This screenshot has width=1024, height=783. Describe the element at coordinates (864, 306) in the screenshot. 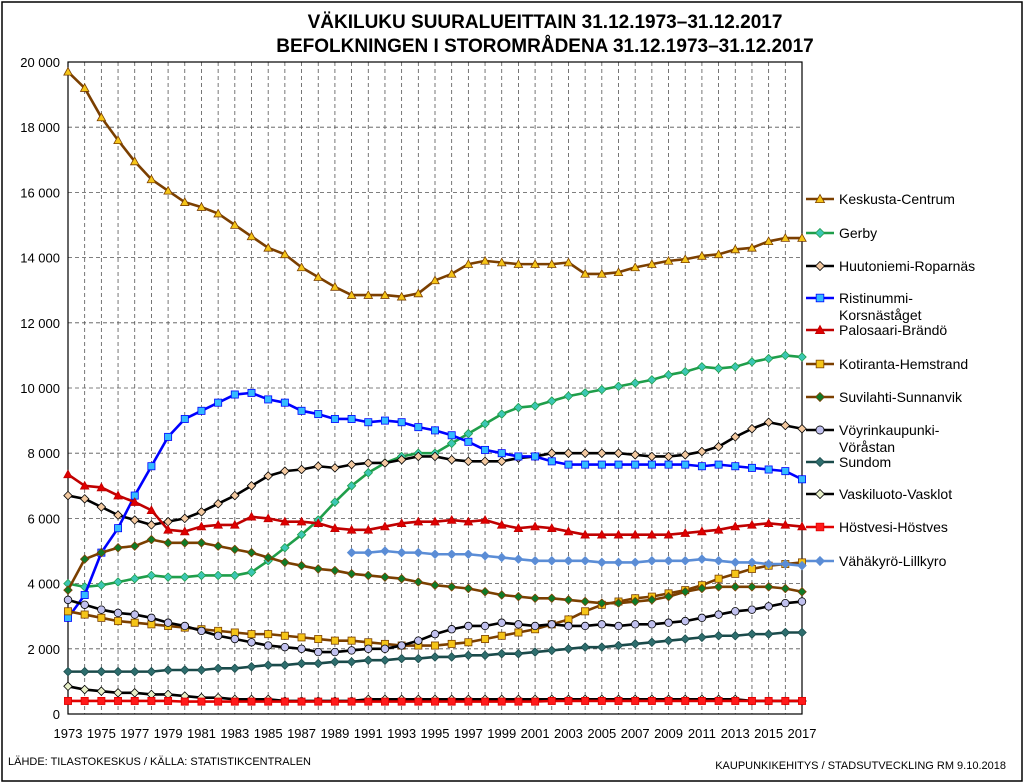

I see `legend-entry: Ristinummi-Korsnäståget` at that location.